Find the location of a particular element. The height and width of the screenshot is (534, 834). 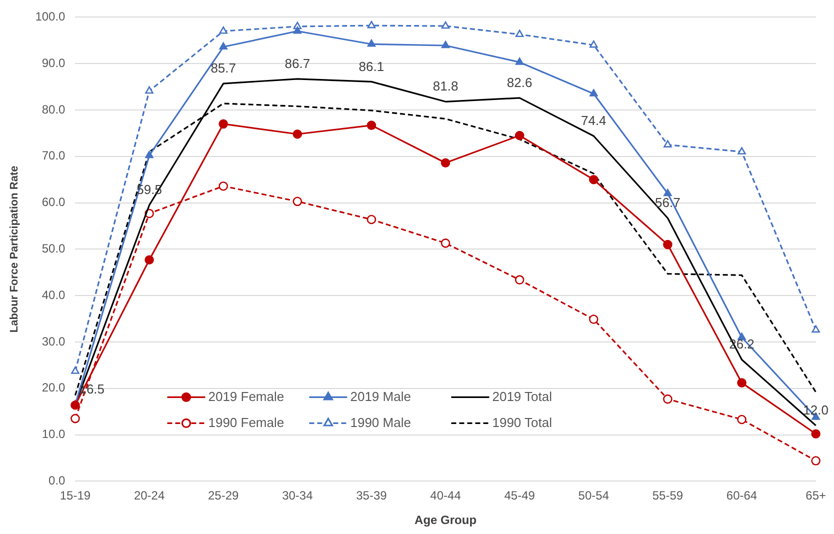

legend-label: 1990 Male is located at coordinates (380, 422).